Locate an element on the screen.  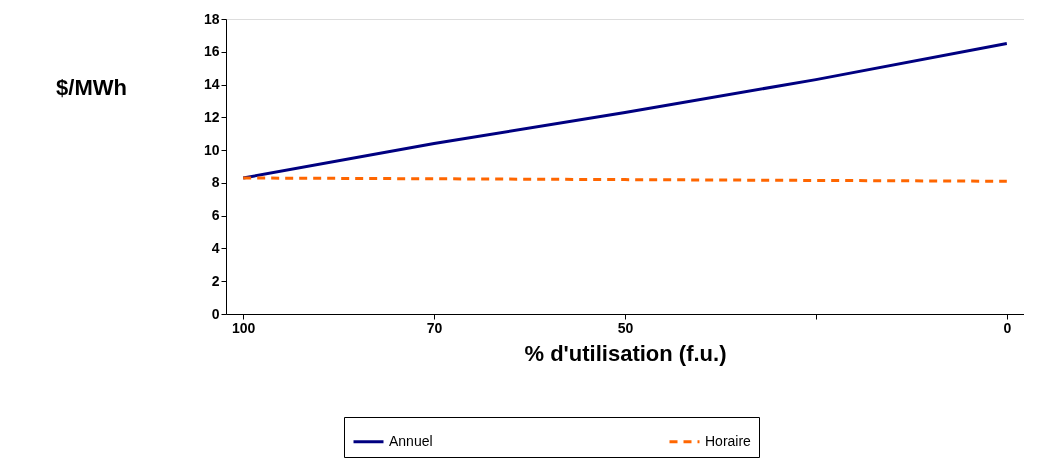
y-tick-label: 8 is located at coordinates (215, 182).